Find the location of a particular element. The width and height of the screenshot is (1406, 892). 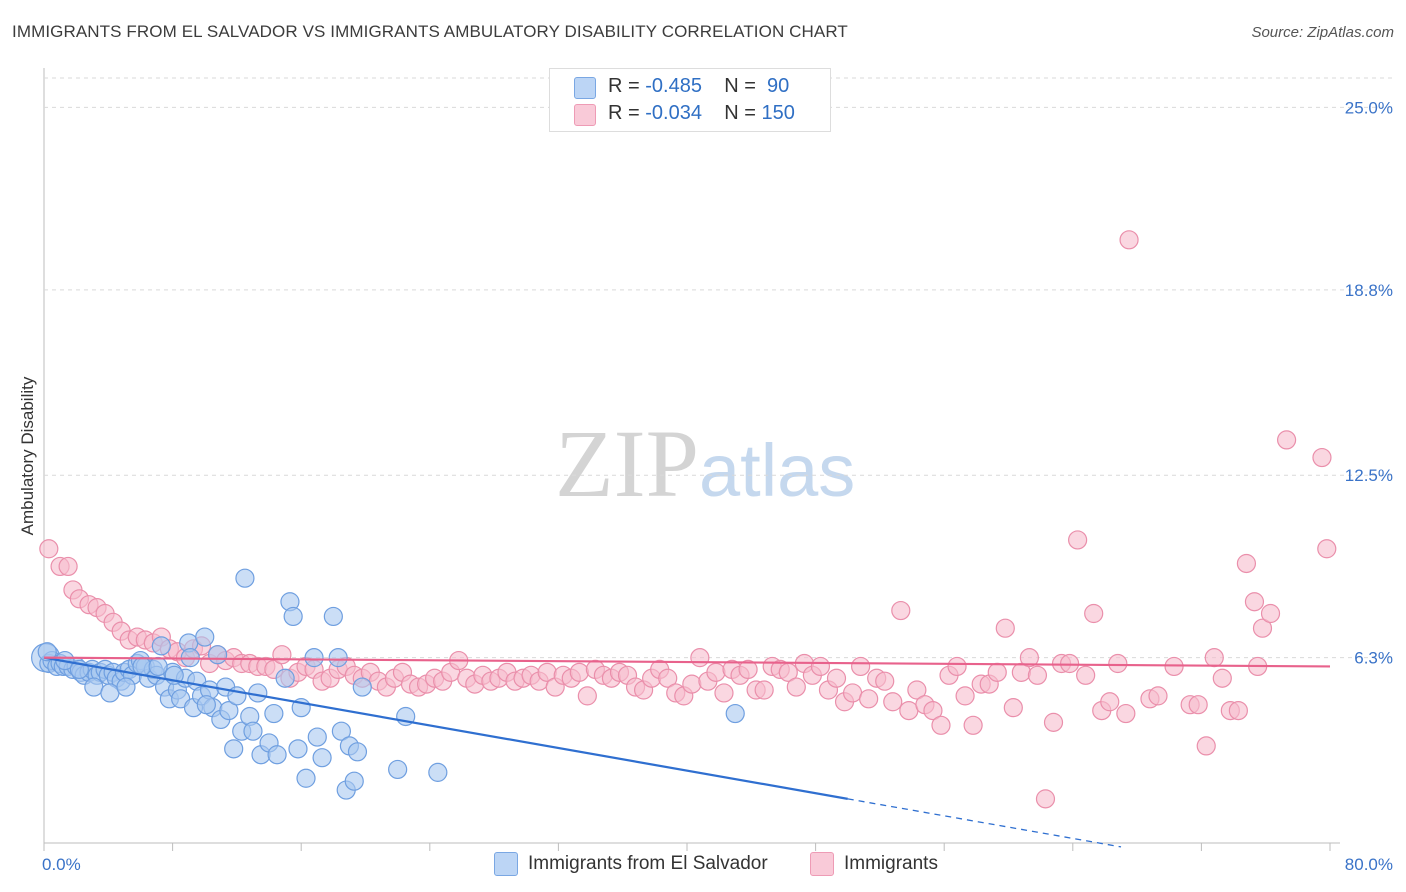

legend-n-label: N = is located at coordinates (740, 86).